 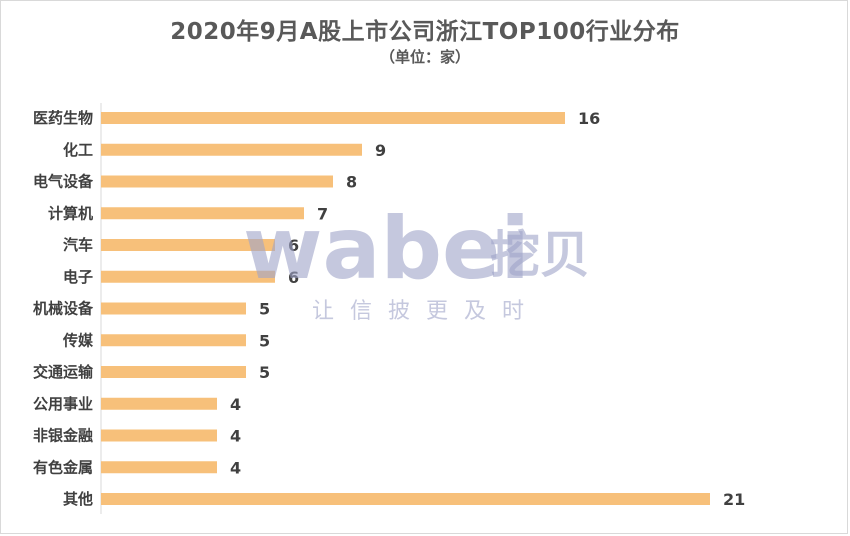 I want to click on value-label: 8, so click(x=351, y=182).